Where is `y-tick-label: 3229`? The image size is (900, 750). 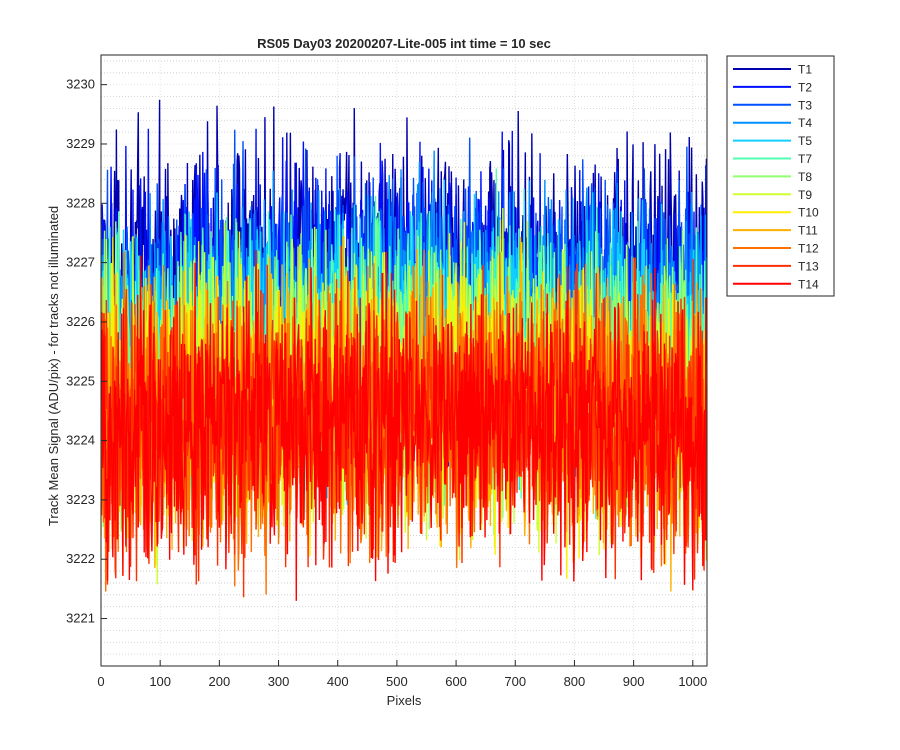
y-tick-label: 3229 is located at coordinates (80, 143).